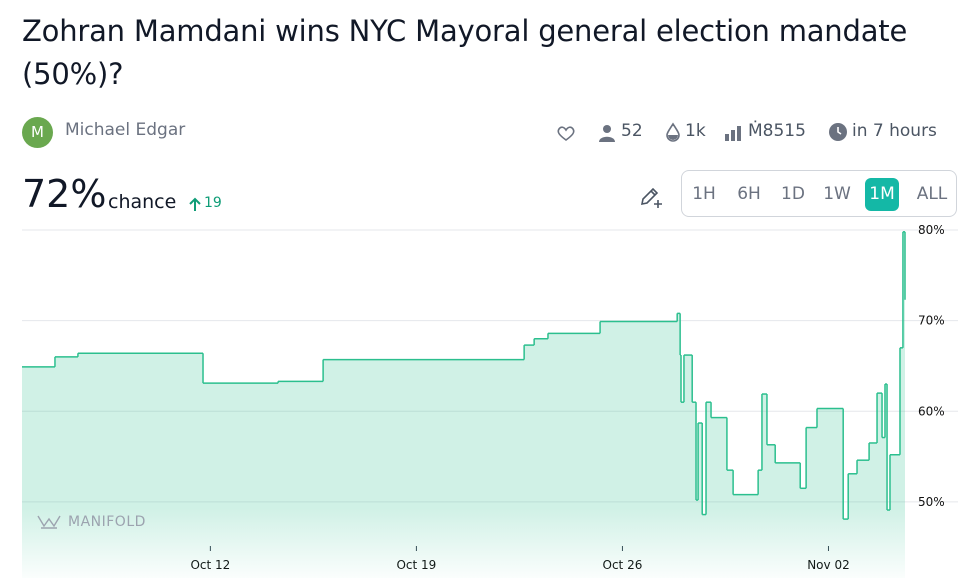 The width and height of the screenshot is (978, 578). I want to click on change-arrow, so click(195, 204).